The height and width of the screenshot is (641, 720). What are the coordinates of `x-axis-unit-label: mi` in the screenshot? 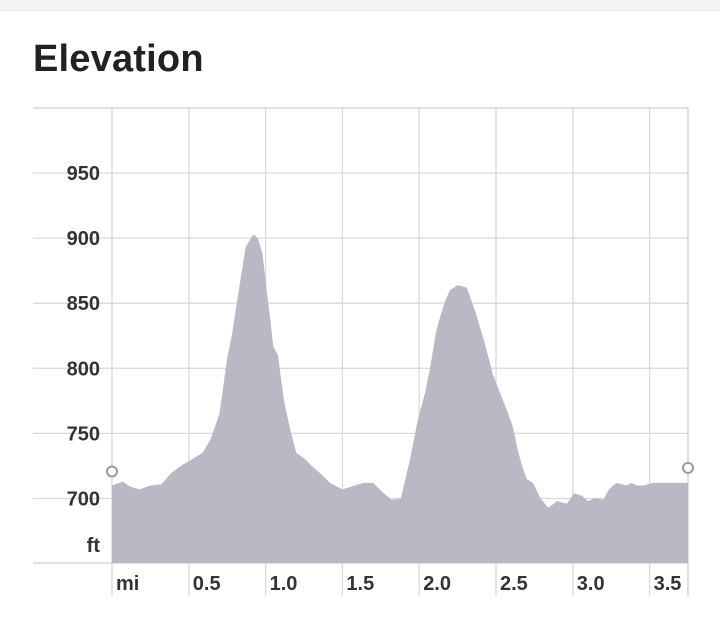 It's located at (127, 584).